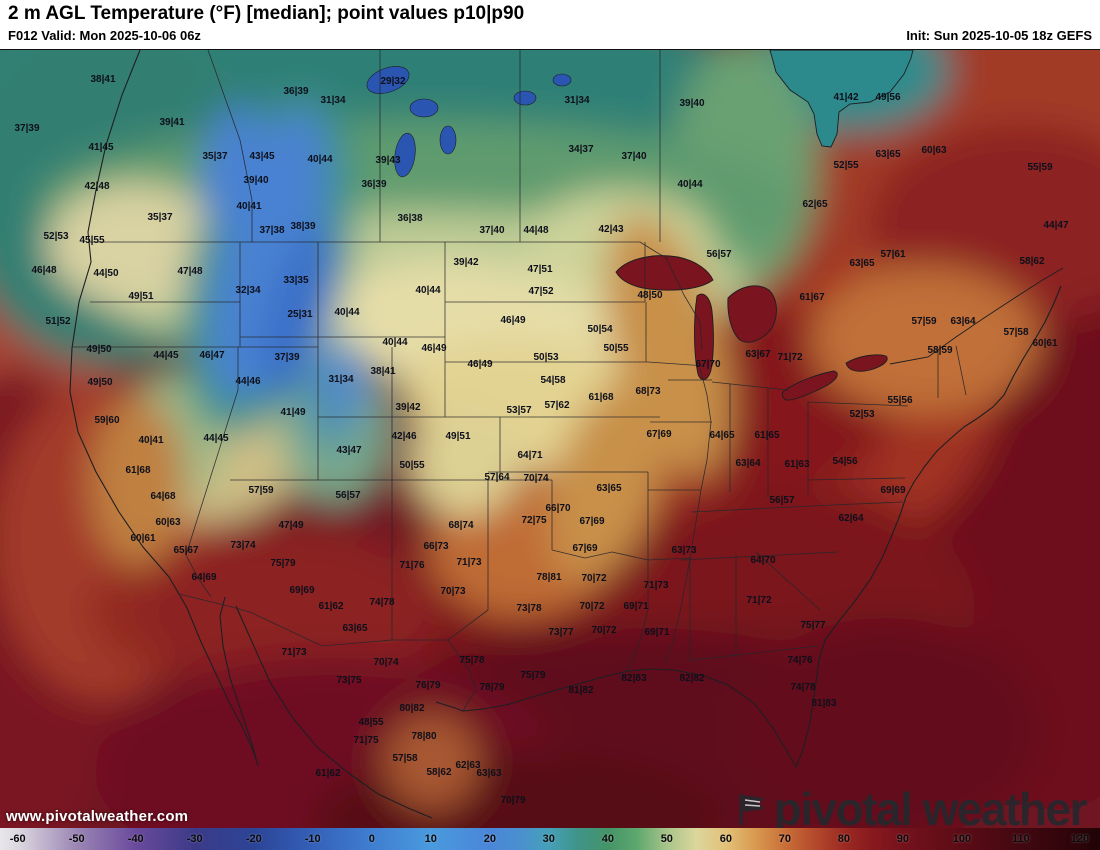  I want to click on colorbar-tick-label: 10, so click(430, 839).